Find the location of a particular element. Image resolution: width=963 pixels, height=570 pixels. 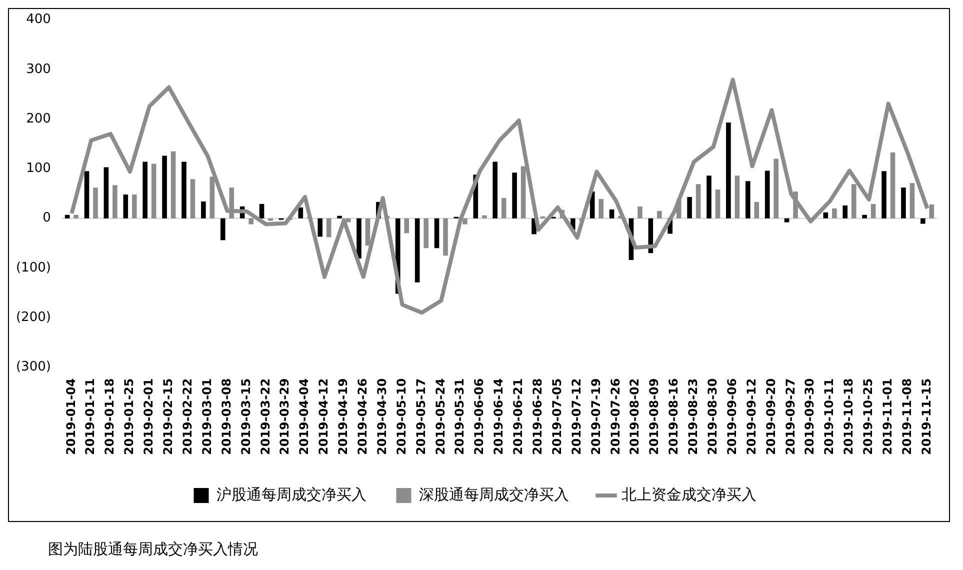

x-tick-label: 2019-07-19 is located at coordinates (595, 417).